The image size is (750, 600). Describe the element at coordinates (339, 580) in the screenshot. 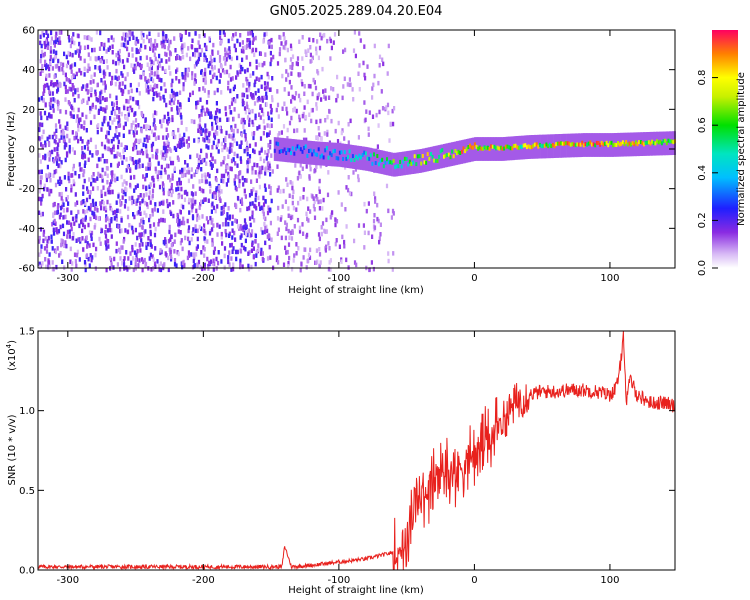

I see `x-tick-label: -100` at that location.